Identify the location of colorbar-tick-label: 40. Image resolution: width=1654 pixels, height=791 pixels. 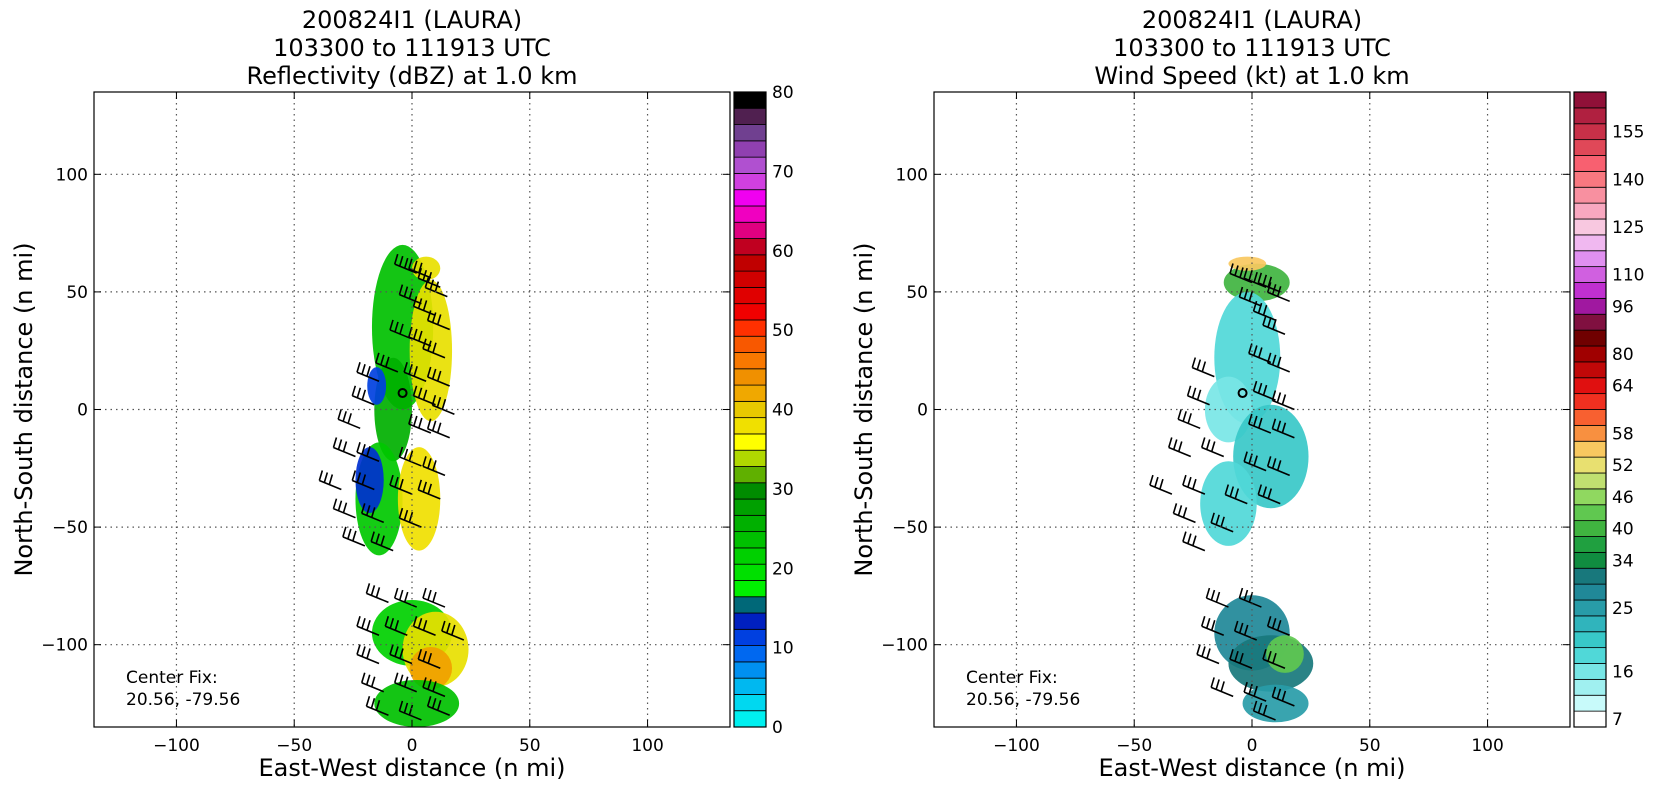
(1623, 530).